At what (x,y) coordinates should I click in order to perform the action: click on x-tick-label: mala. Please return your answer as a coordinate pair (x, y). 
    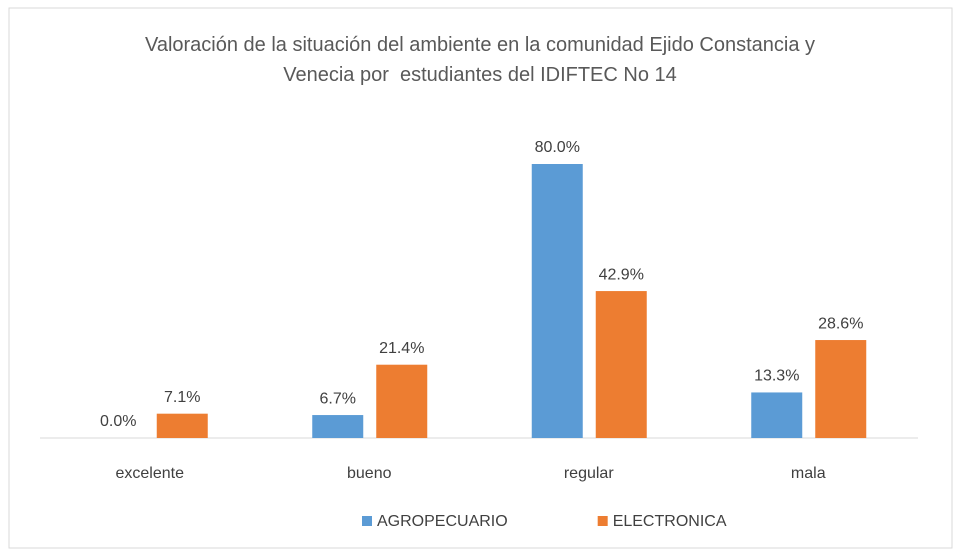
    Looking at the image, I should click on (808, 473).